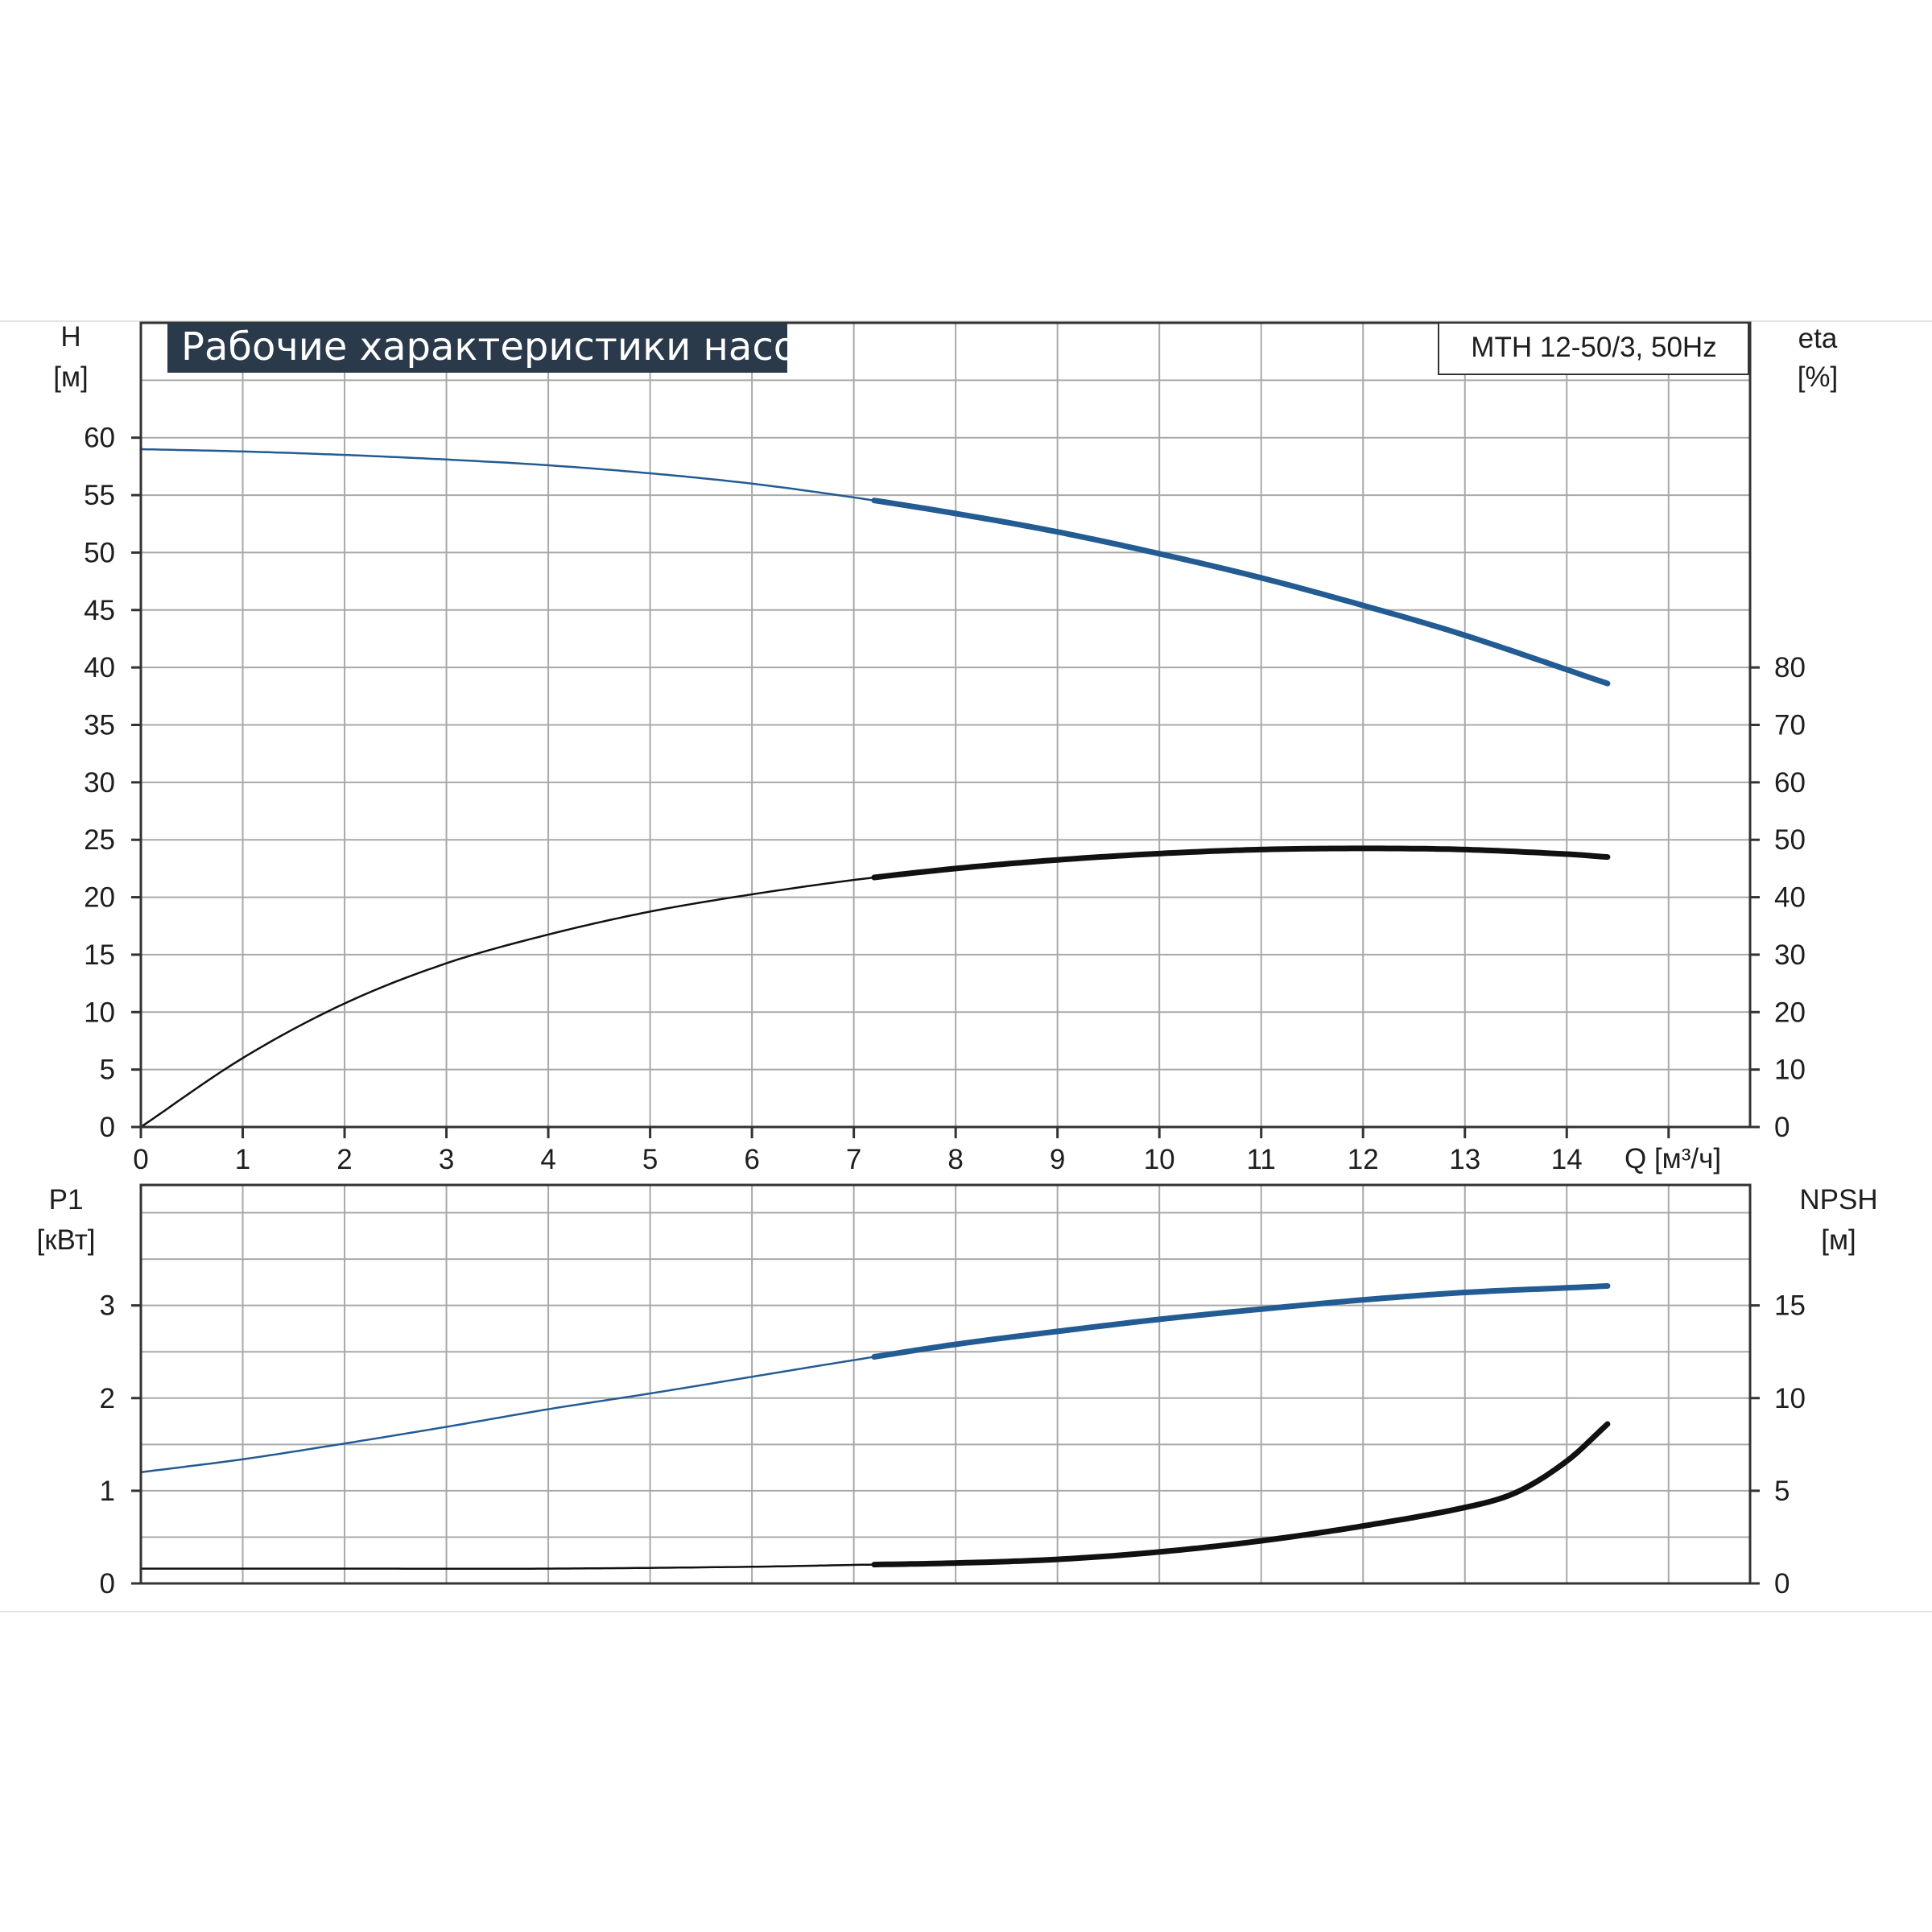  I want to click on head-curve-thin-segment, so click(507, 475).